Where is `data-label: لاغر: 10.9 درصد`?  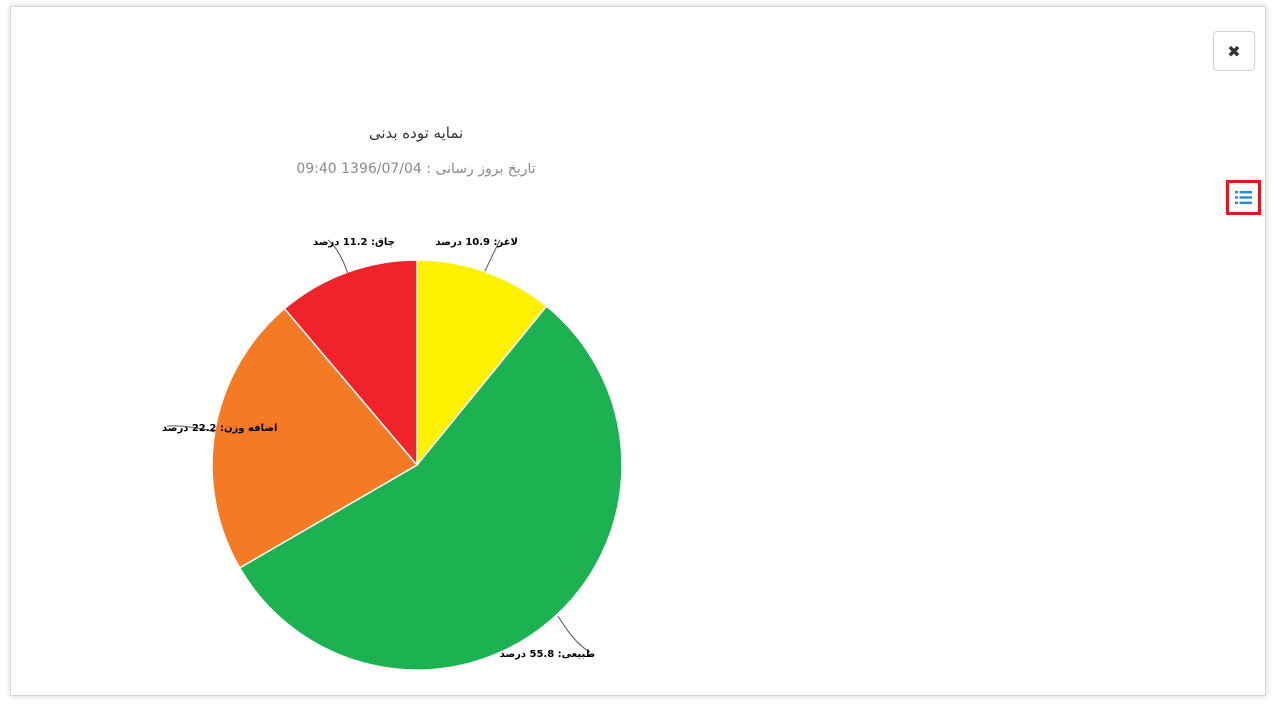
data-label: لاغر: 10.9 درصد is located at coordinates (477, 242).